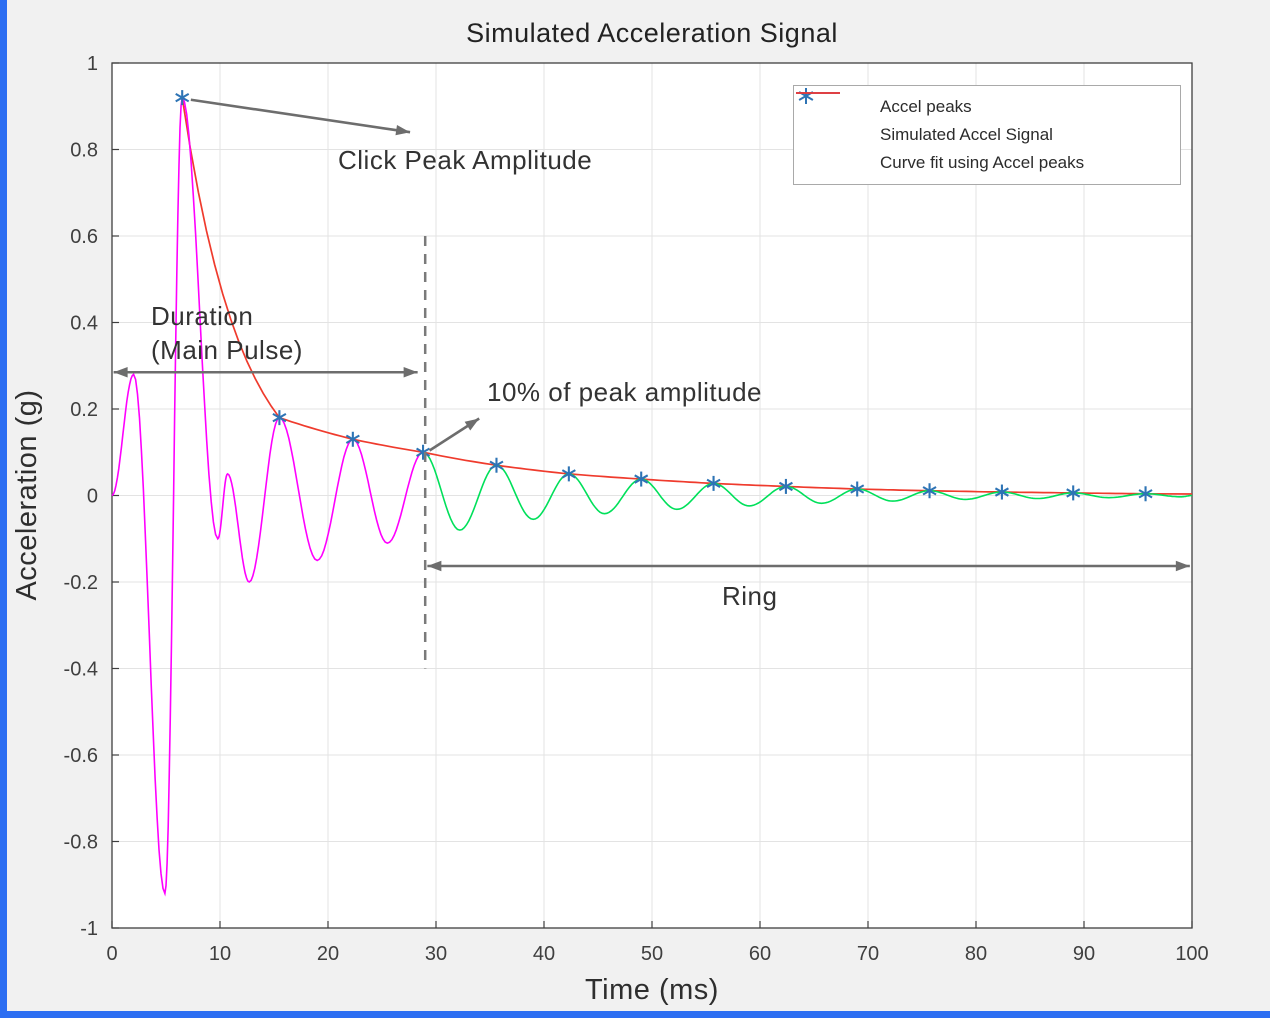 The height and width of the screenshot is (1018, 1270). I want to click on click-peak-arrow, so click(300, 117).